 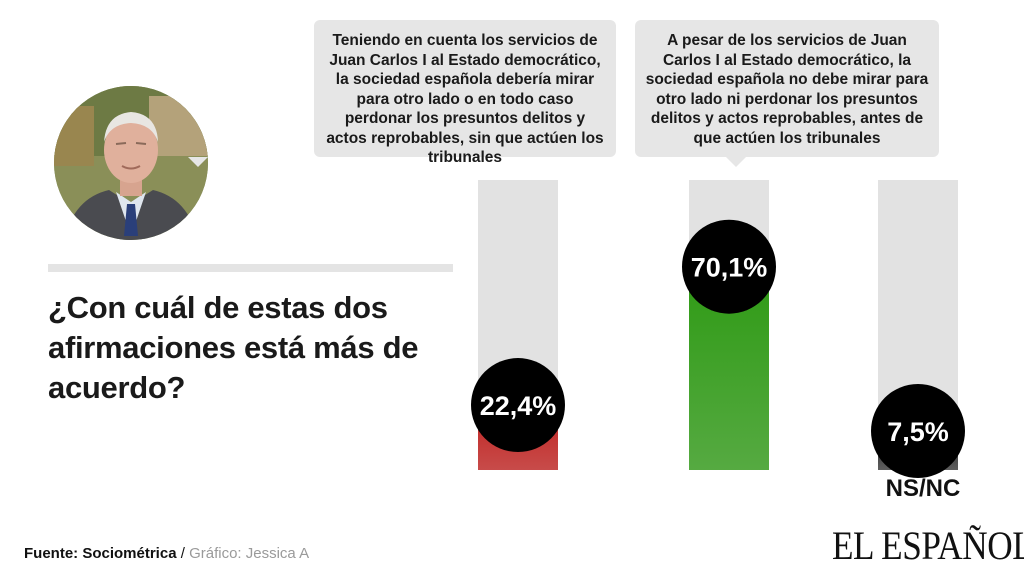 What do you see at coordinates (249, 553) in the screenshot?
I see `credit-text: Gráfico: Jessica A` at bounding box center [249, 553].